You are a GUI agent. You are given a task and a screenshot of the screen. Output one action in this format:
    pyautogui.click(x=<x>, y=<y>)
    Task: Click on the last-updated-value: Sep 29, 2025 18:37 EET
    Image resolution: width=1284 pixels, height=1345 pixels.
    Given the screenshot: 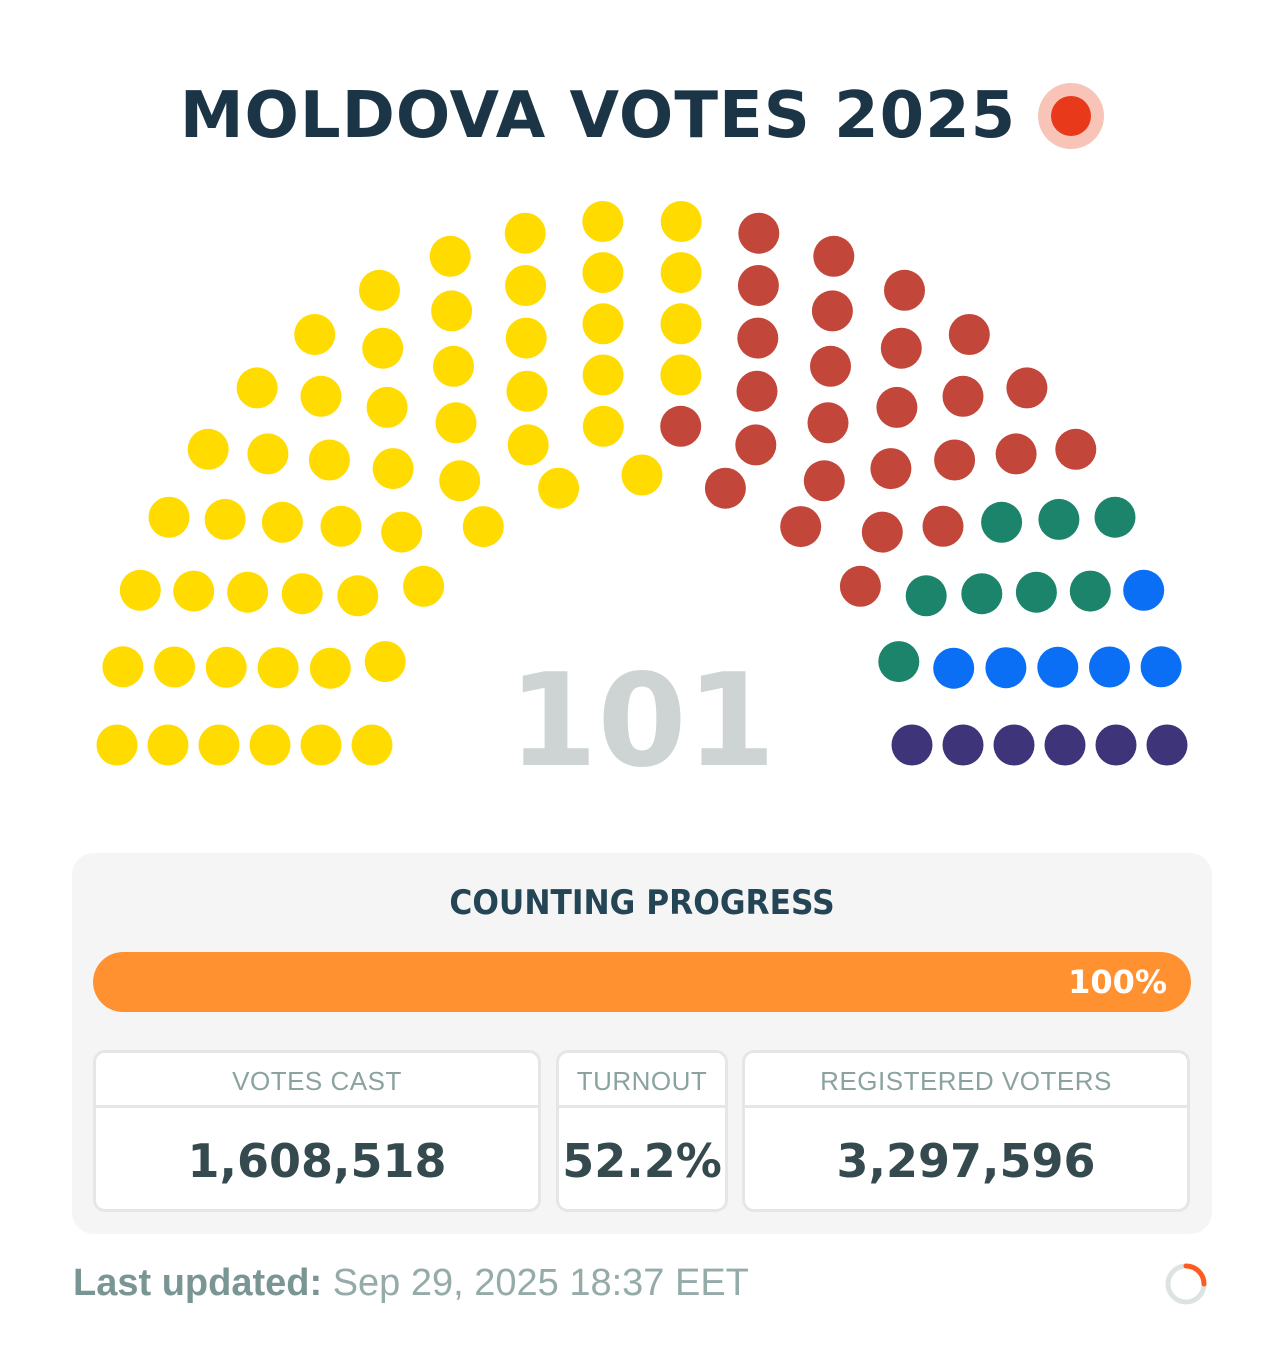 What is the action you would take?
    pyautogui.click(x=540, y=1283)
    